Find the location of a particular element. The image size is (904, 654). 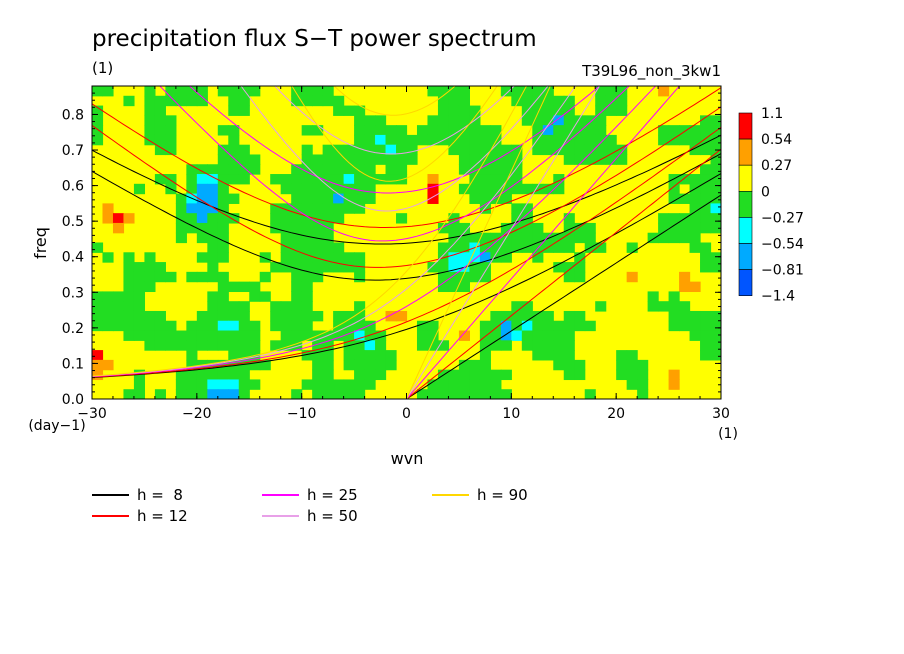

legend-label-h25: h = 25 is located at coordinates (332, 495).